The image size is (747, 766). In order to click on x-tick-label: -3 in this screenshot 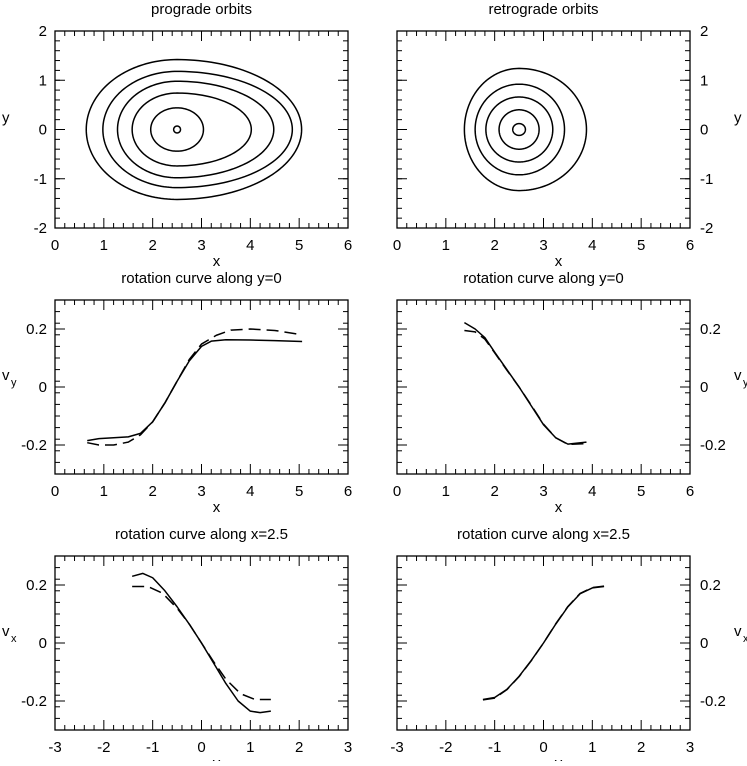, I will do `click(54, 747)`.